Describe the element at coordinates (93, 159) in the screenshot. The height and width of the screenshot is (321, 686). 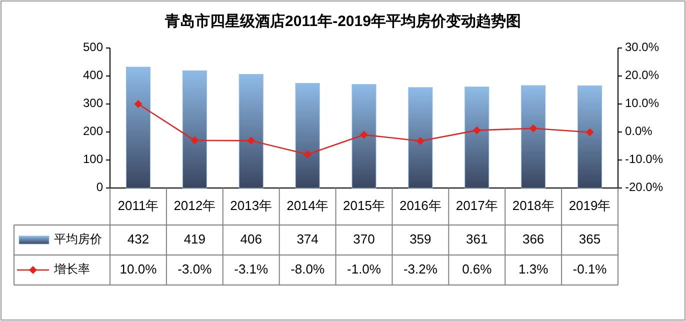
I see `y-tick-label: 100` at that location.